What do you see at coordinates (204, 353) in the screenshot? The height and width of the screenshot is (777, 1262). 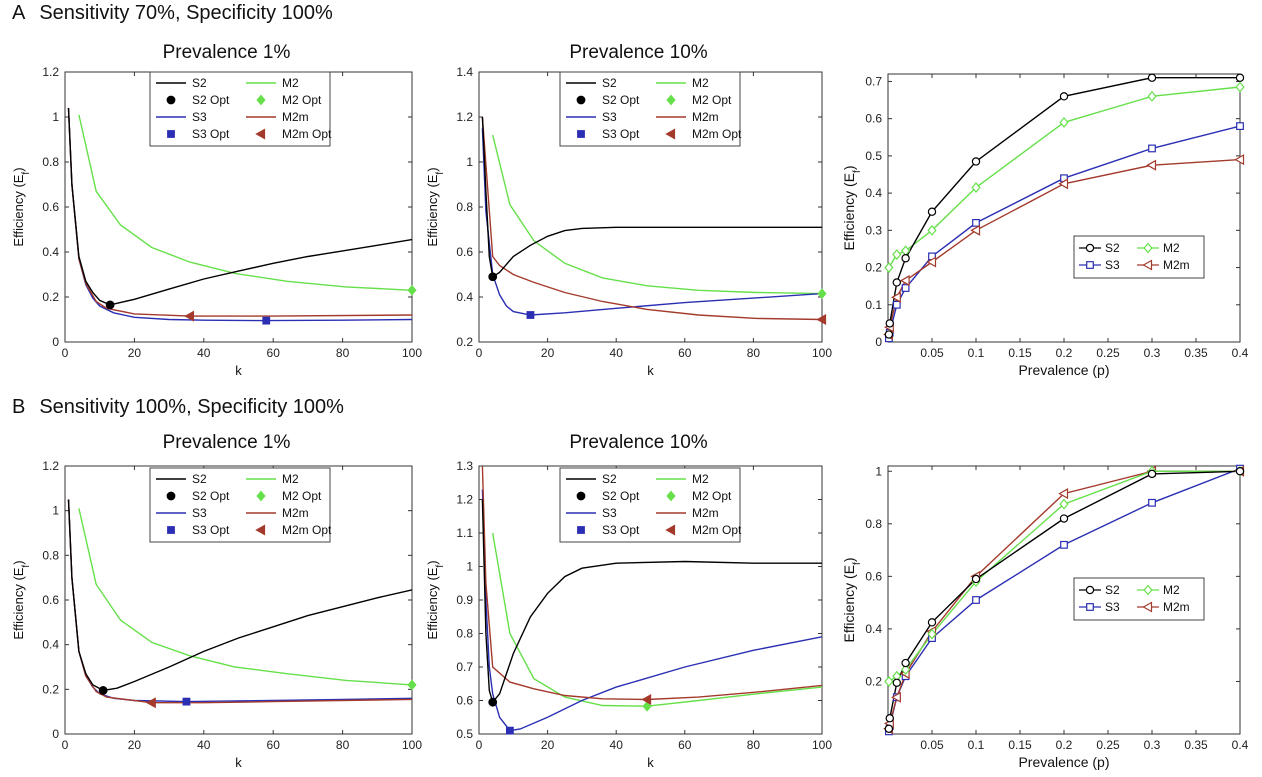 I see `x-tick-label: 40` at bounding box center [204, 353].